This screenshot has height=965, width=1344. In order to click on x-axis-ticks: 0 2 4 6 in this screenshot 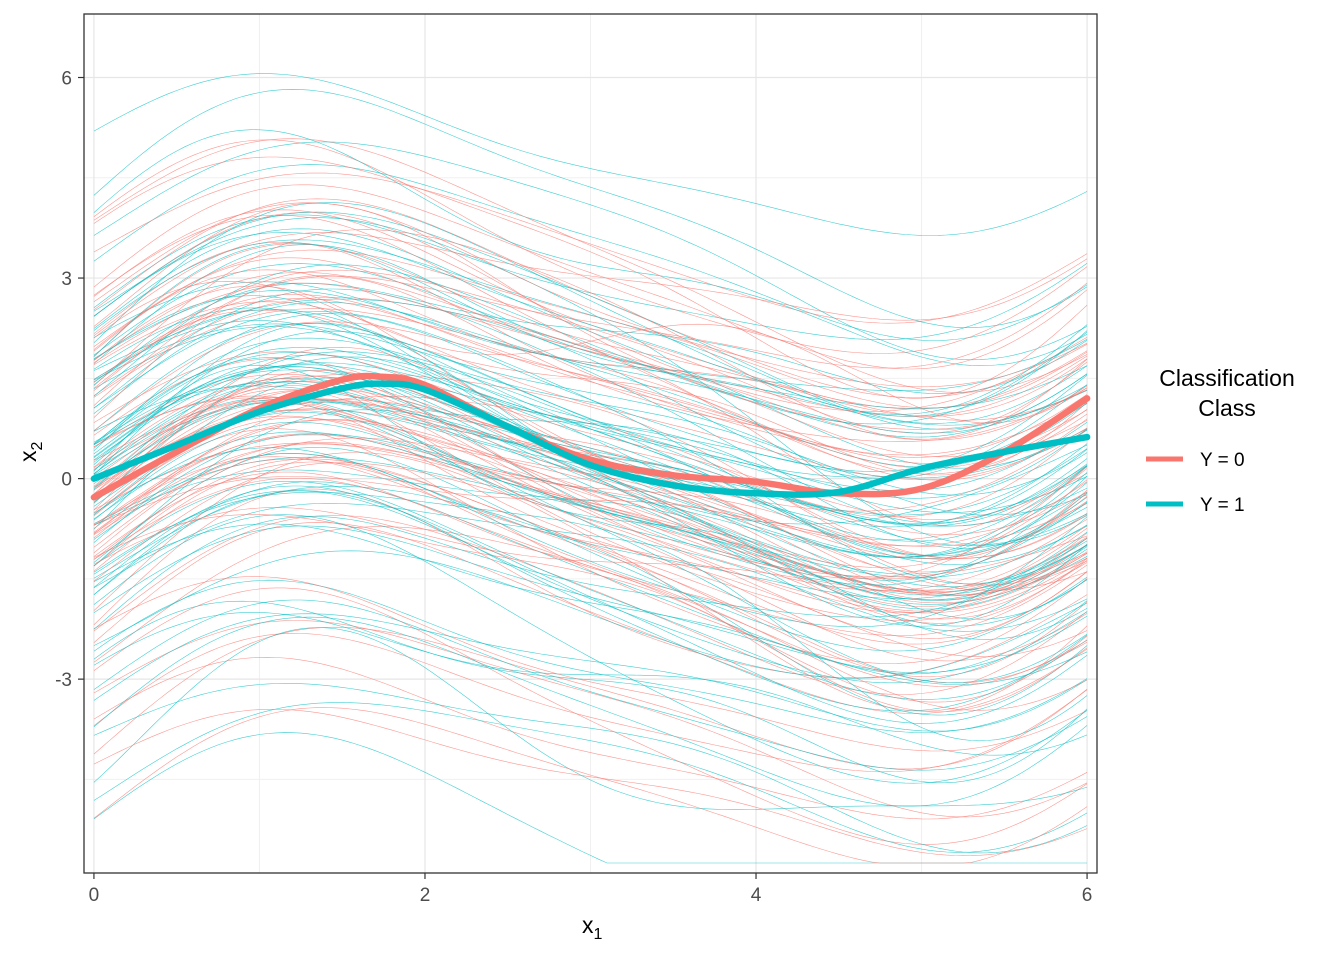, I will do `click(591, 889)`.